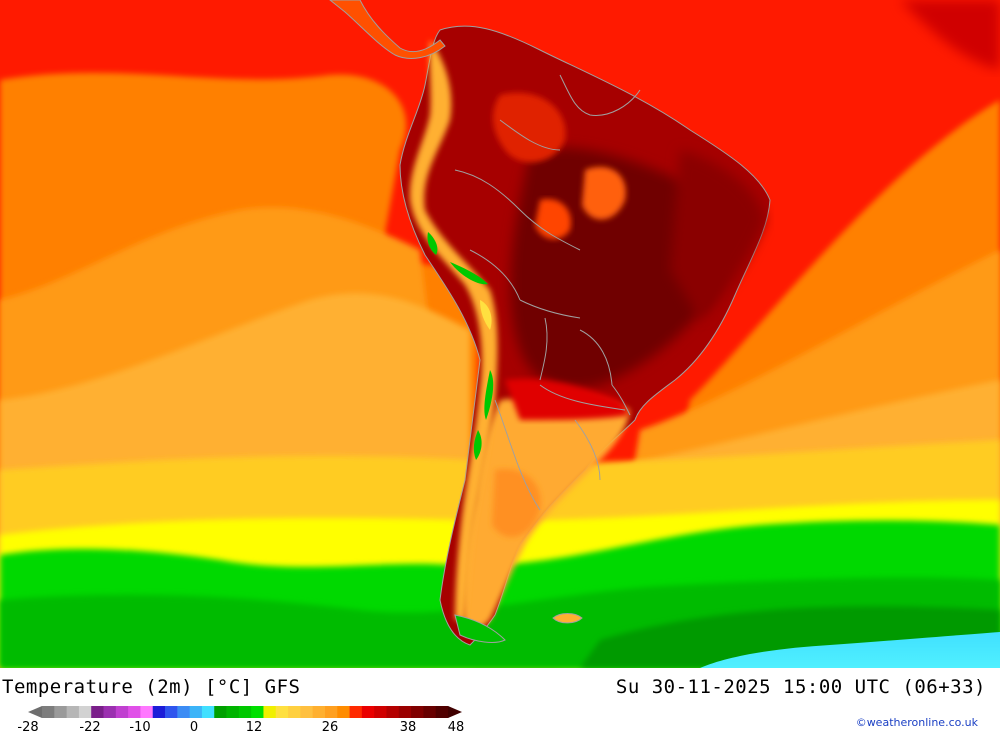 The image size is (1000, 733). Describe the element at coordinates (194, 726) in the screenshot. I see `legend-tick-label: 0` at that location.